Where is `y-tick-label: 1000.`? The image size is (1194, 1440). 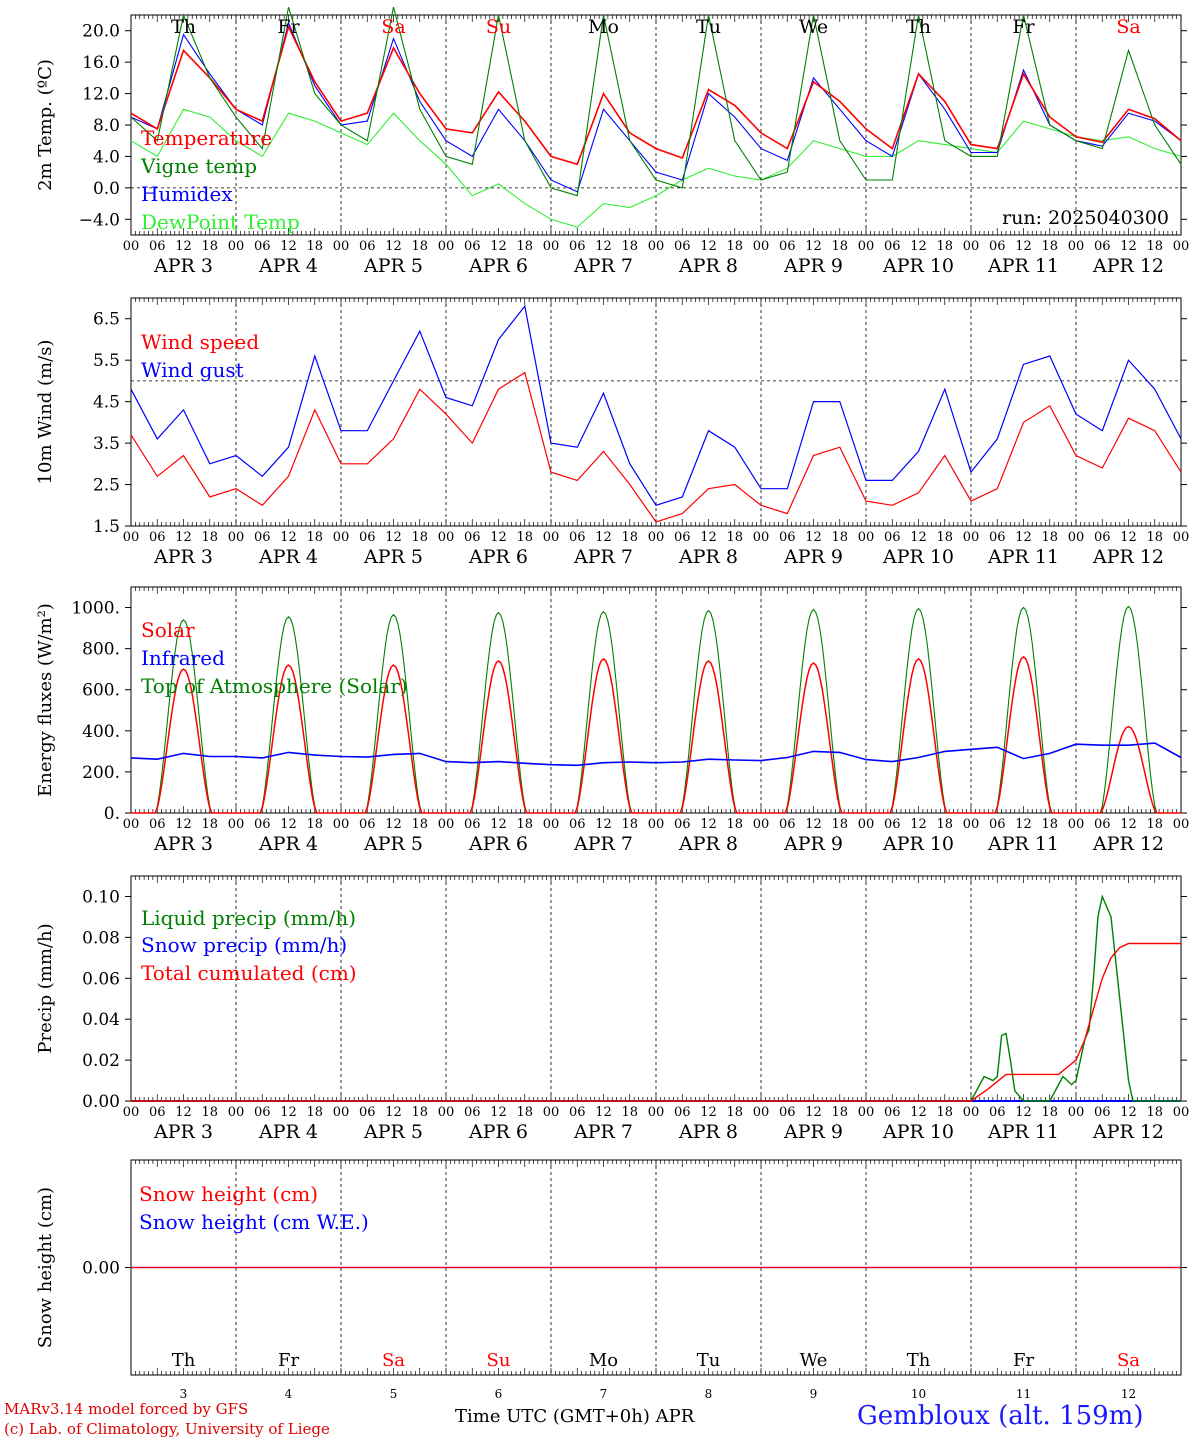
y-tick-label: 1000. is located at coordinates (95, 609).